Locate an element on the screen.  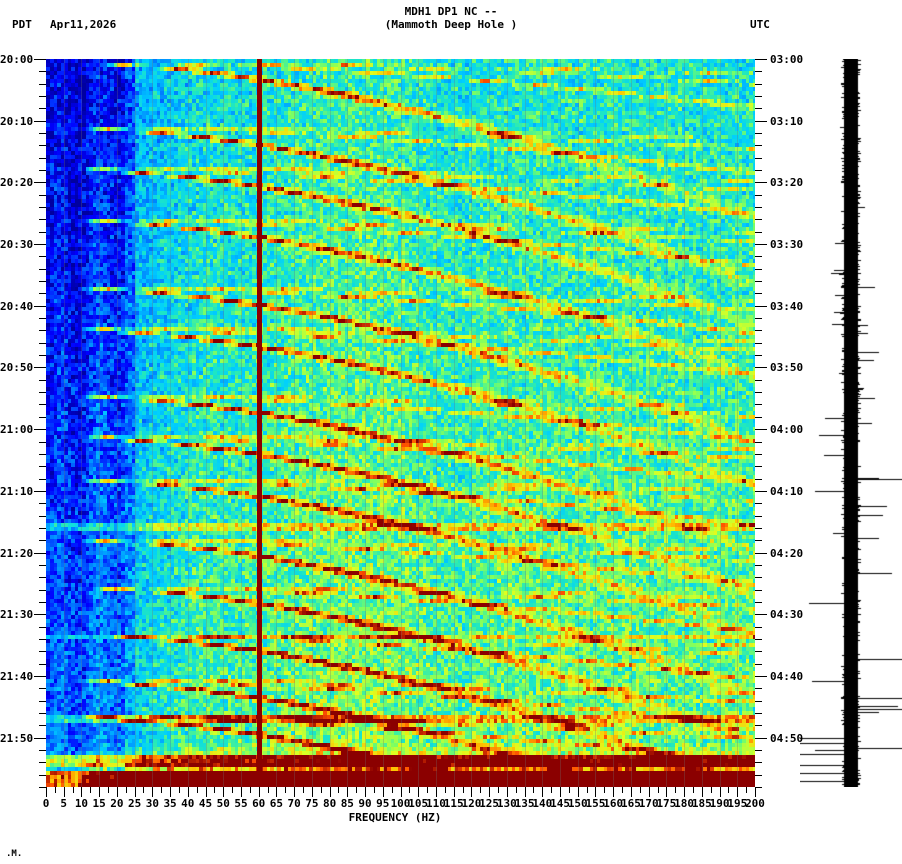
x-axis-tick-label: 170 is located at coordinates (648, 803).